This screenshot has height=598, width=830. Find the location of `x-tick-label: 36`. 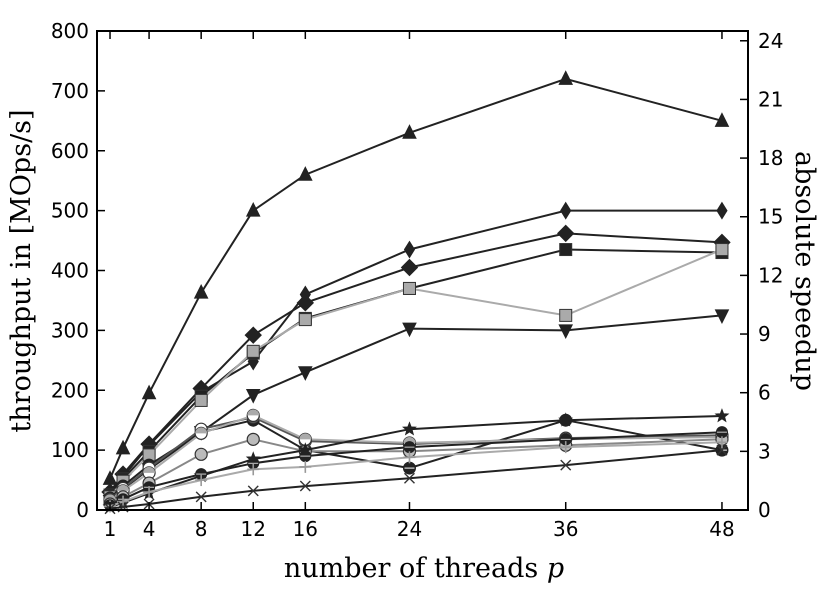

x-tick-label: 36 is located at coordinates (565, 529).